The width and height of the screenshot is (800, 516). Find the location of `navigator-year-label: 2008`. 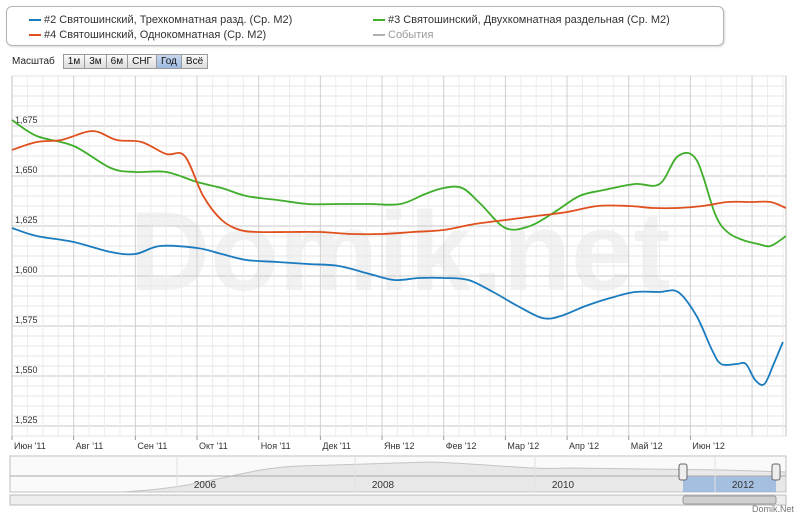

navigator-year-label: 2008 is located at coordinates (383, 485).